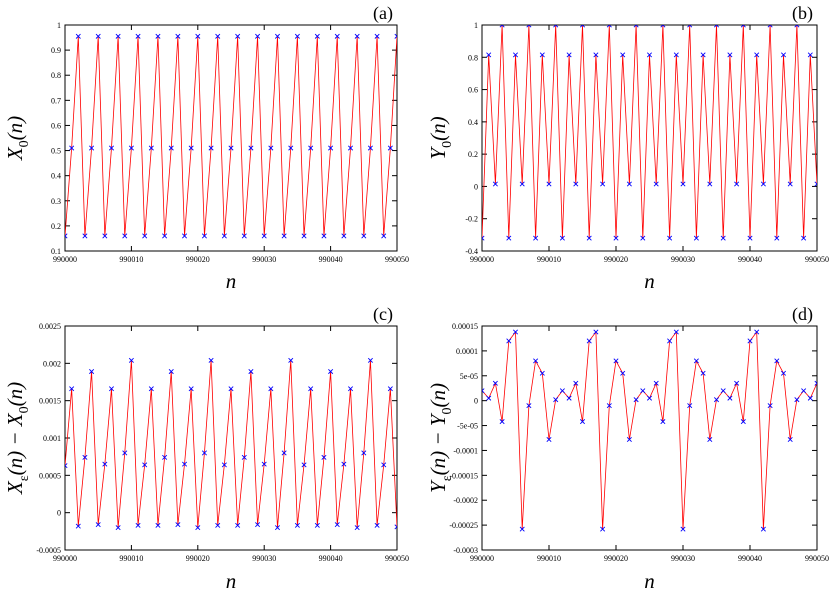 This screenshot has width=830, height=593. Describe the element at coordinates (463, 525) in the screenshot. I see `y-tick-label: -0.00025` at that location.